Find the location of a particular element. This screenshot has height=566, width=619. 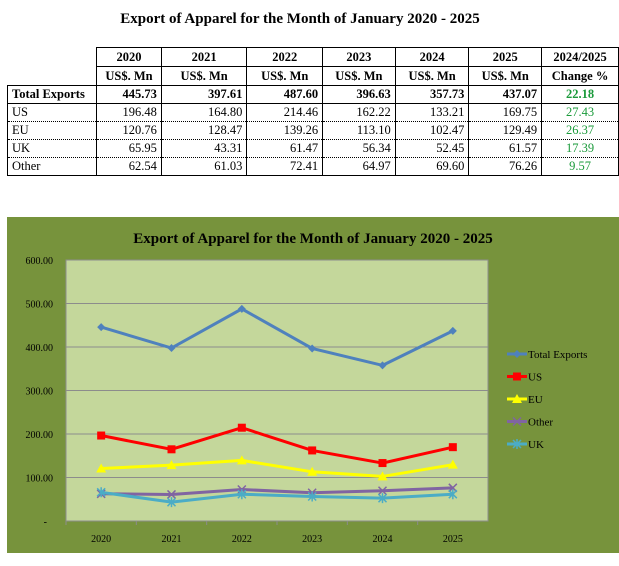

cell-value: 120.76 is located at coordinates (129, 130).